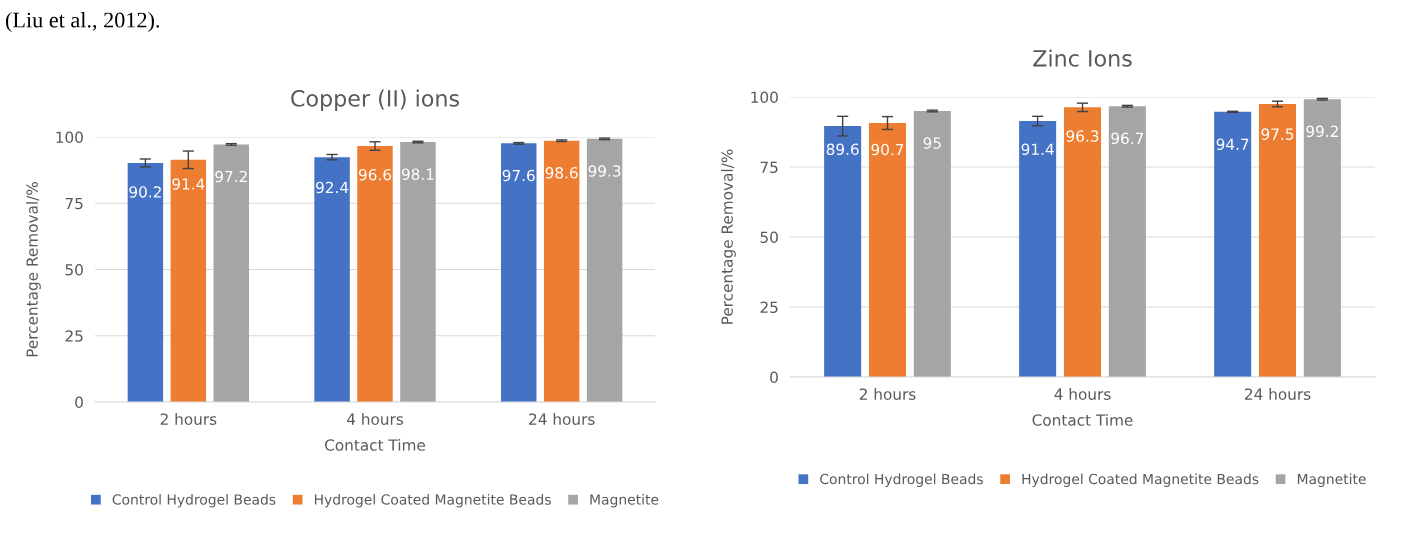 The height and width of the screenshot is (546, 1403). What do you see at coordinates (417, 174) in the screenshot?
I see `data-label: 98.1` at bounding box center [417, 174].